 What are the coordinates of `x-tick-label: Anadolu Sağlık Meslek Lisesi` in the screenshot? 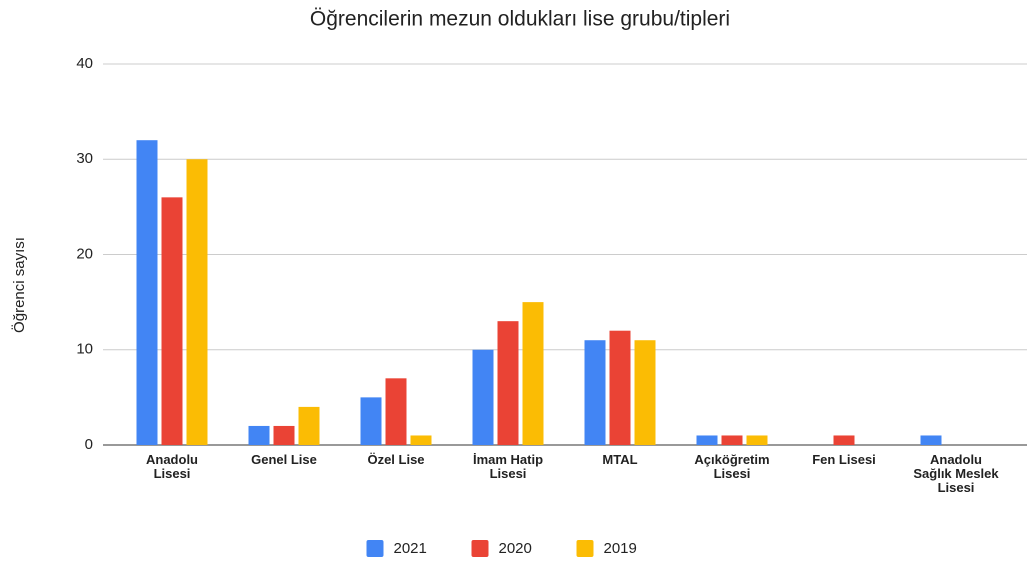 It's located at (956, 473).